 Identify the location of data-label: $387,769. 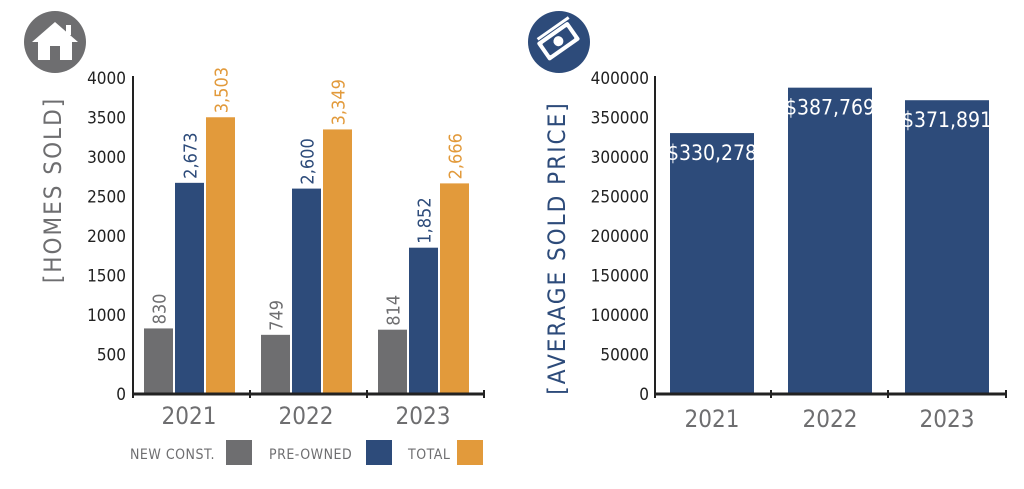
(830, 108).